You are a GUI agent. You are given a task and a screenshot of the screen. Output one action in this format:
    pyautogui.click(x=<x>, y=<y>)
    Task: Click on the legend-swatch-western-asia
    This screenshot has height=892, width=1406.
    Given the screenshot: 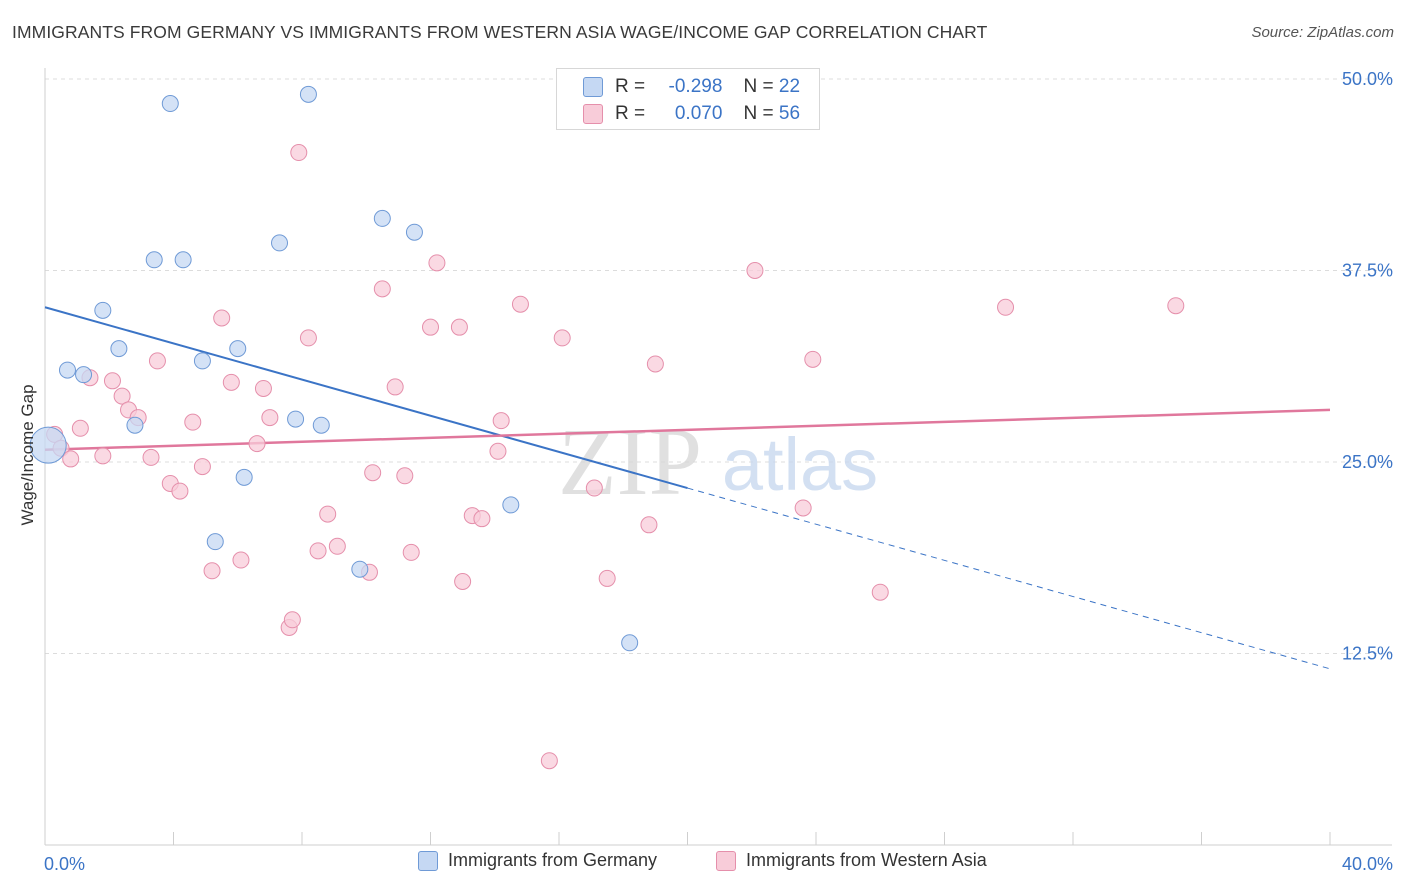 What is the action you would take?
    pyautogui.click(x=726, y=860)
    